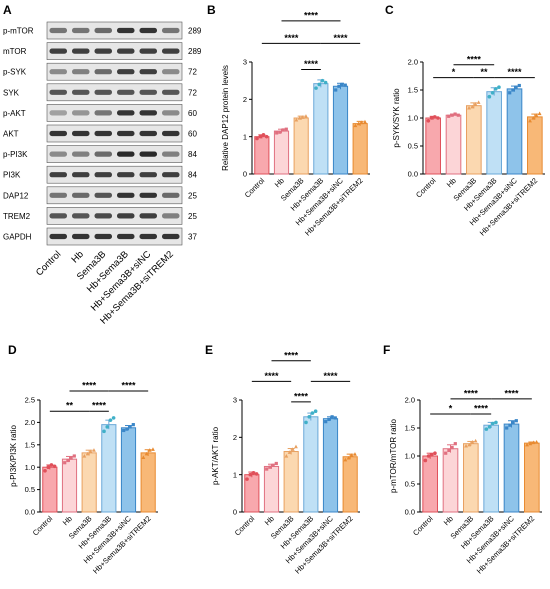  What do you see at coordinates (245, 99) in the screenshot?
I see `y-tick-label: 2` at bounding box center [245, 99].